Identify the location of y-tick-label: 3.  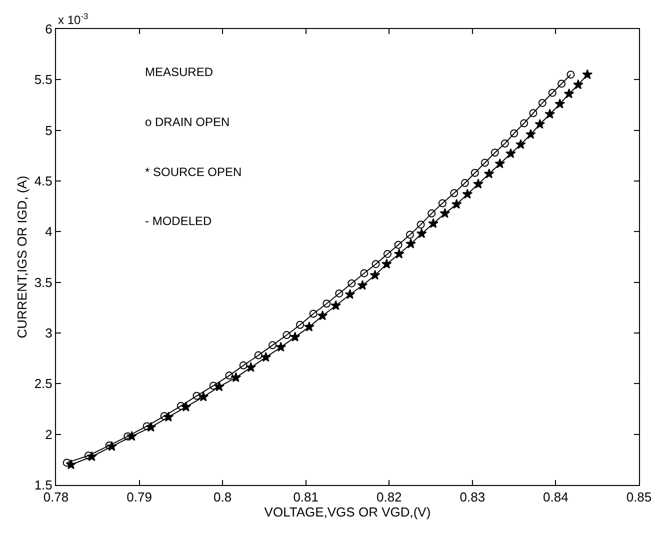
(48, 333).